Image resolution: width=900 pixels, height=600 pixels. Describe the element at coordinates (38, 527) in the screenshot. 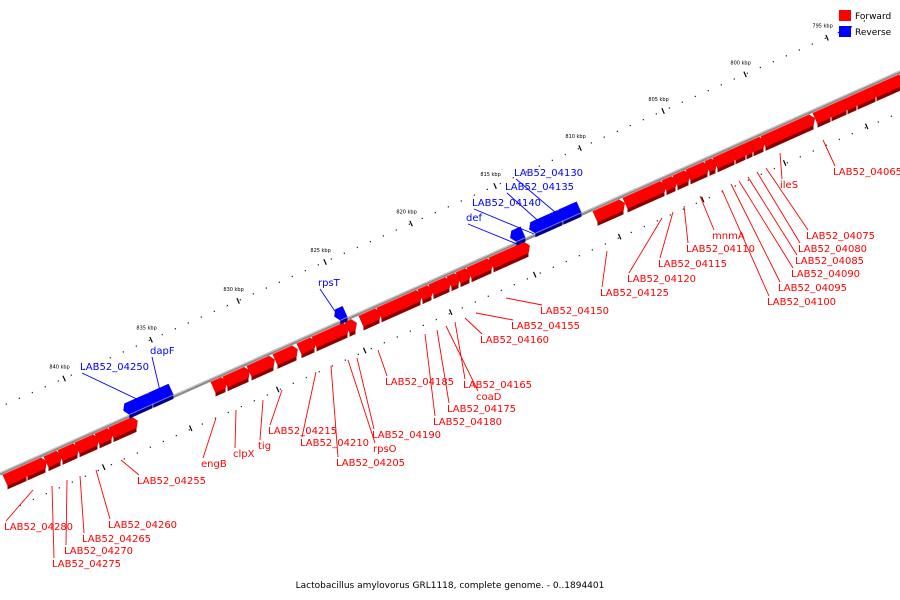

I see `gene-label: LAB52_04280` at that location.